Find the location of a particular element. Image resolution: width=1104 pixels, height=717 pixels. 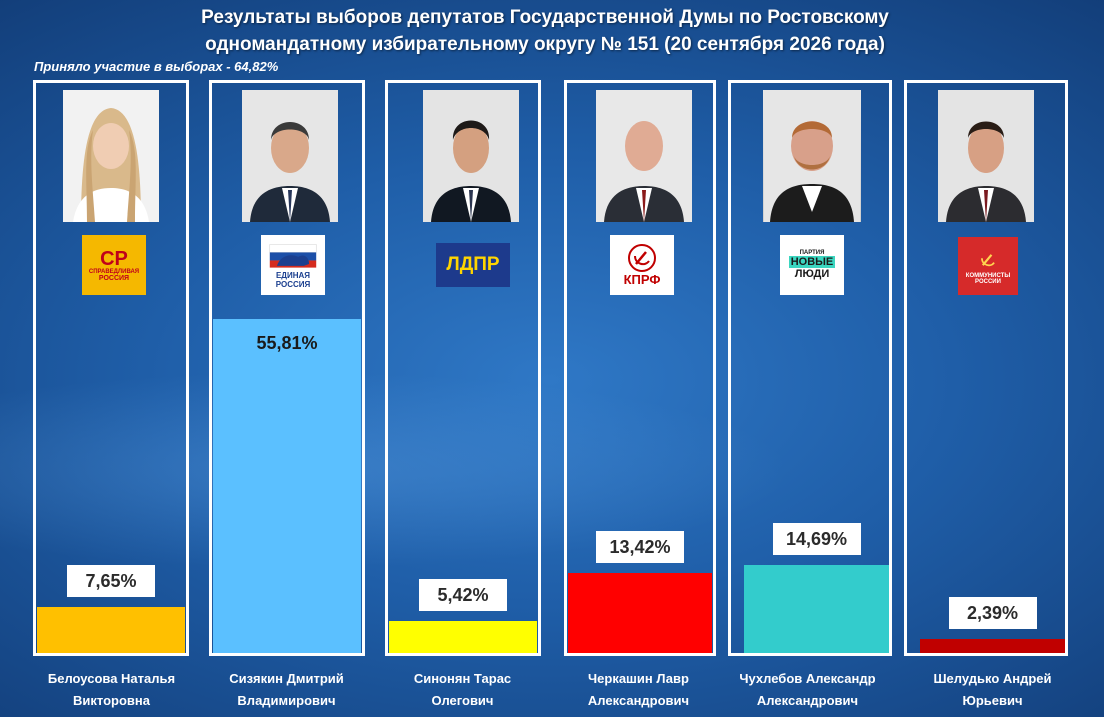

turnout-label: Приняло участие в выборах - 64,82% is located at coordinates (156, 66).